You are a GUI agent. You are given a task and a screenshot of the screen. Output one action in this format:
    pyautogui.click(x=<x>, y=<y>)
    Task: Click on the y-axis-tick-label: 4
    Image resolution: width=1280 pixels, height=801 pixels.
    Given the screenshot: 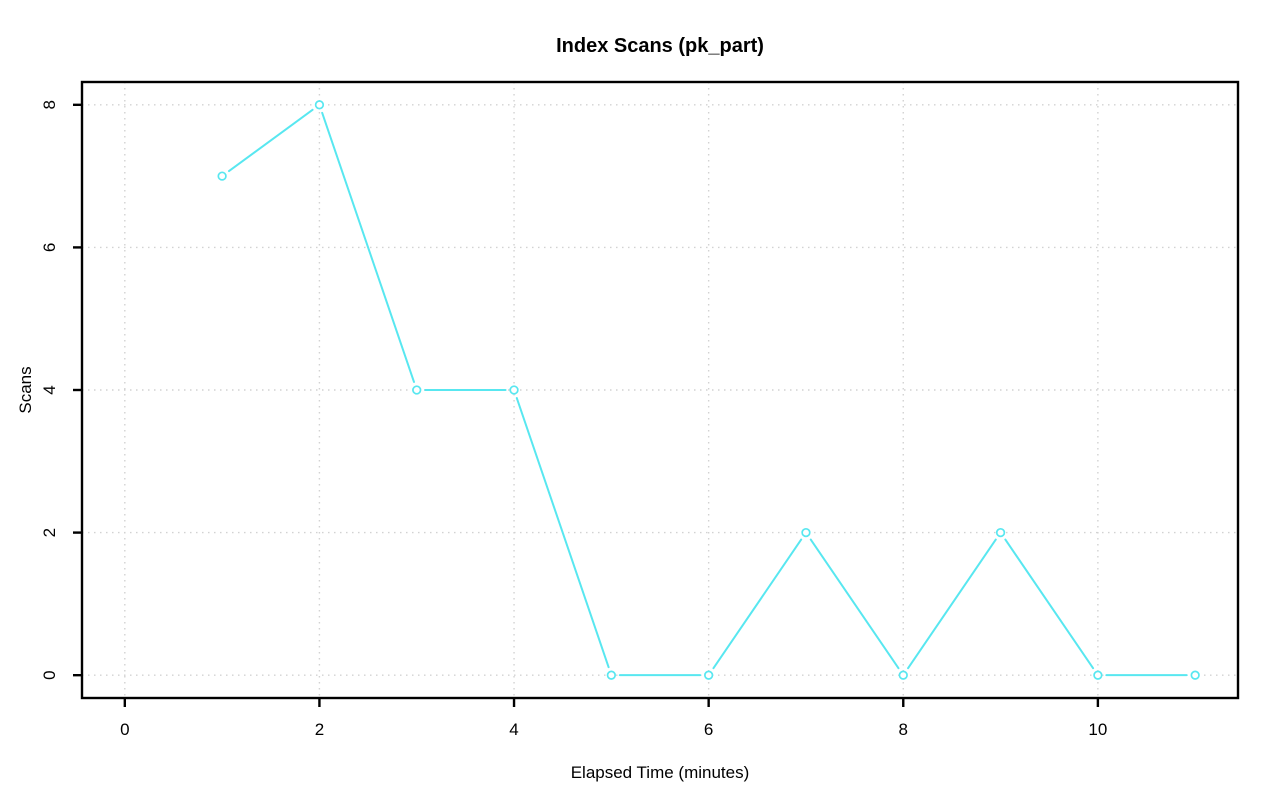 What is the action you would take?
    pyautogui.click(x=49, y=389)
    